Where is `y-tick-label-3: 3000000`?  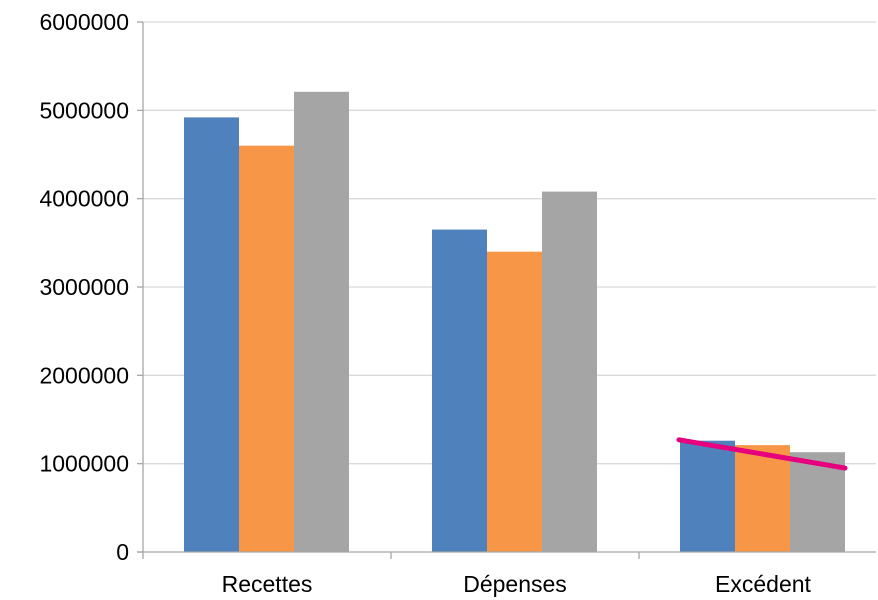
y-tick-label-3: 3000000 is located at coordinates (84, 287).